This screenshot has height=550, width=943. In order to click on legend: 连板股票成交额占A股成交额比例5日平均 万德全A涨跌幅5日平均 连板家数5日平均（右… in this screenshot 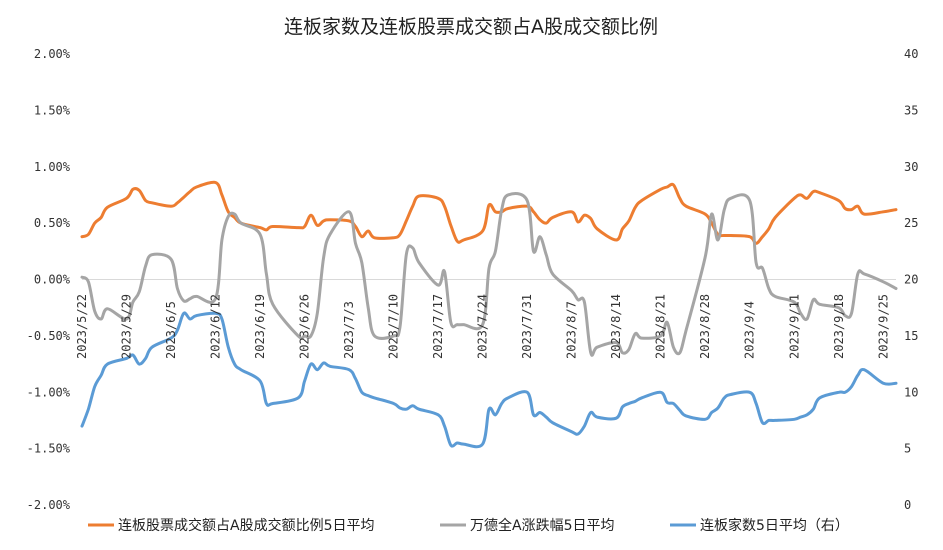, I will do `click(468, 525)`.